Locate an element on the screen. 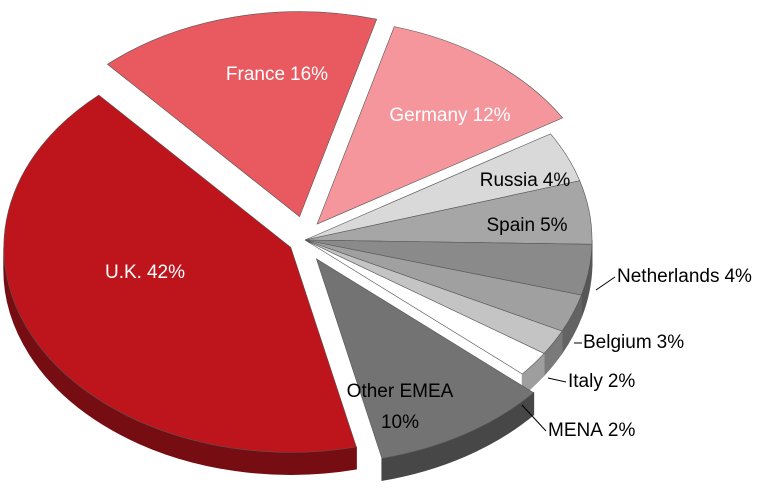  category-label: Italy is located at coordinates (585, 381).